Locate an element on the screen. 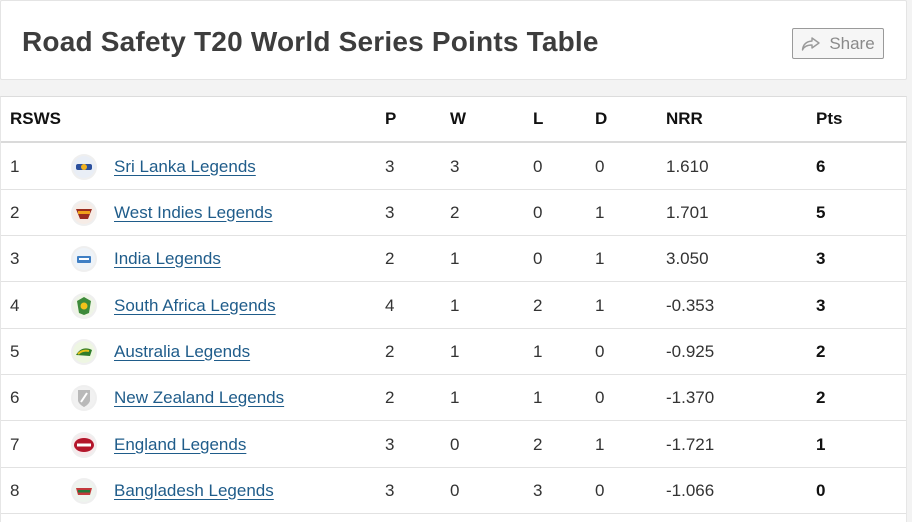 Image resolution: width=912 pixels, height=522 pixels. team-name-cell: South Africa Legends is located at coordinates (195, 305).